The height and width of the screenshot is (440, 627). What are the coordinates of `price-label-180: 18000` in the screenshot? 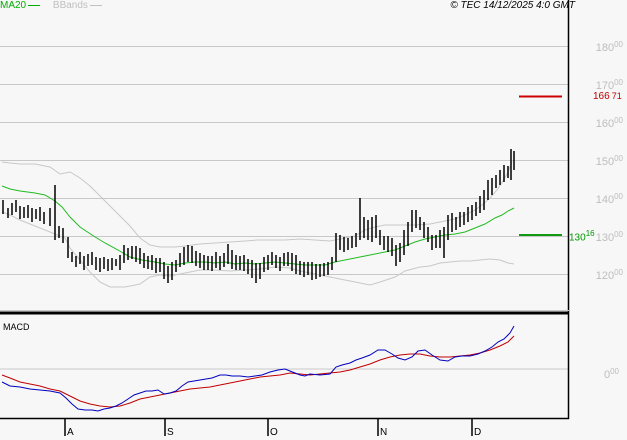 It's located at (609, 47).